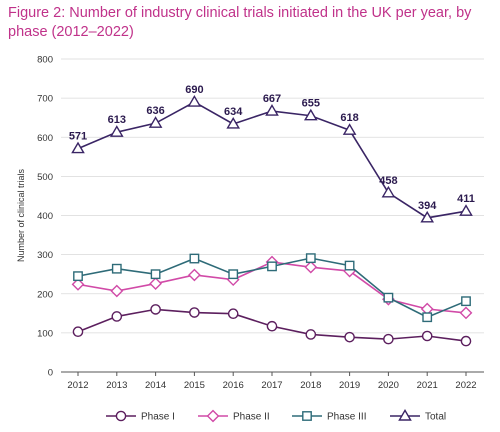 The image size is (500, 432). Describe the element at coordinates (346, 417) in the screenshot. I see `legend-label: Phase III` at that location.